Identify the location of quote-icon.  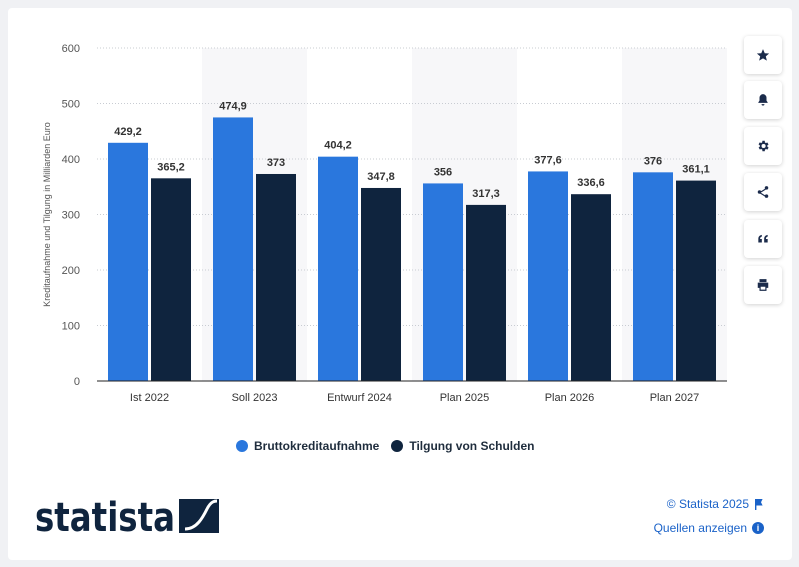
(763, 238).